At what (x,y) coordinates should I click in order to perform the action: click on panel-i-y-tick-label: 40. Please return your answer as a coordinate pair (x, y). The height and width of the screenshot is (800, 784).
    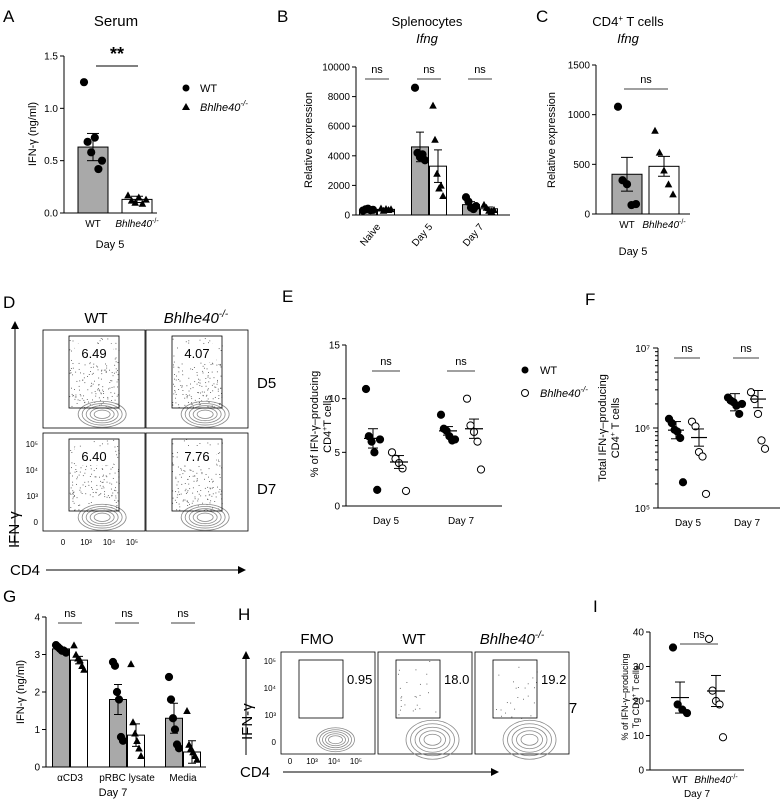
    Looking at the image, I should click on (639, 633).